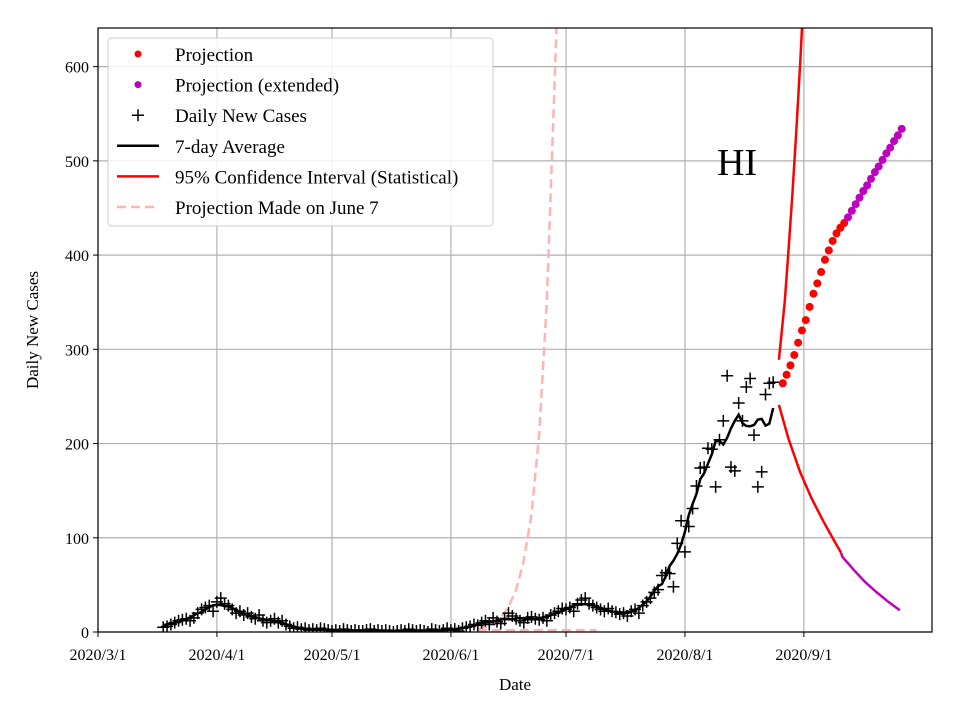  Describe the element at coordinates (214, 55) in the screenshot. I see `legend-label: Projection` at that location.